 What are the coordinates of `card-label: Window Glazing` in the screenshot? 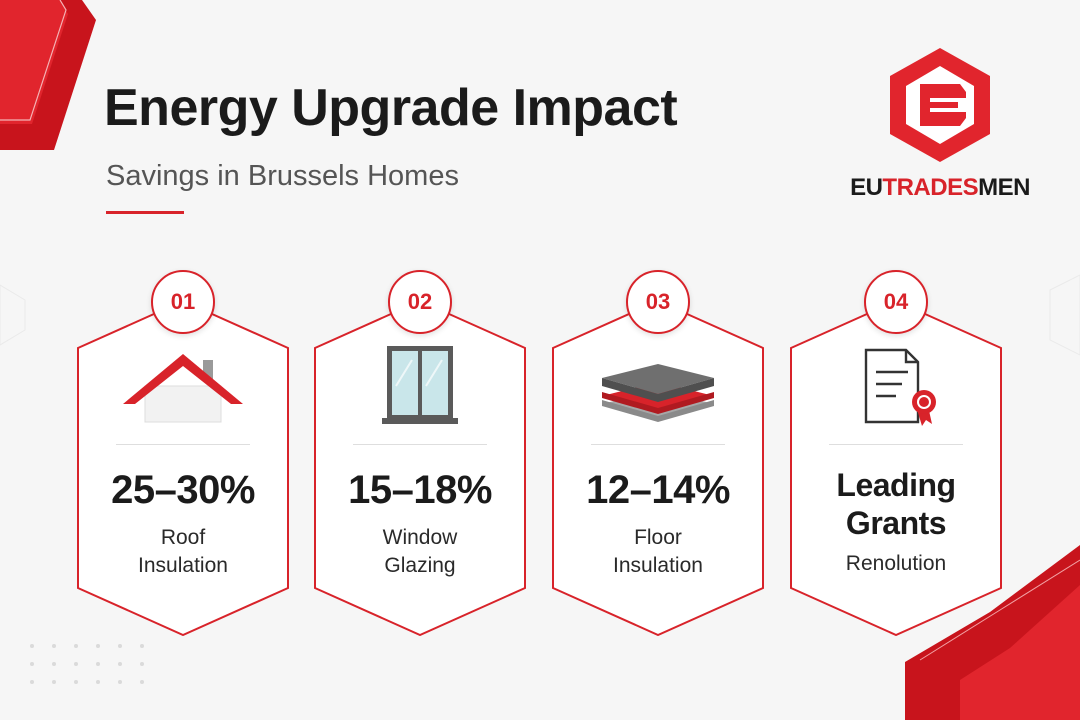 It's located at (420, 551).